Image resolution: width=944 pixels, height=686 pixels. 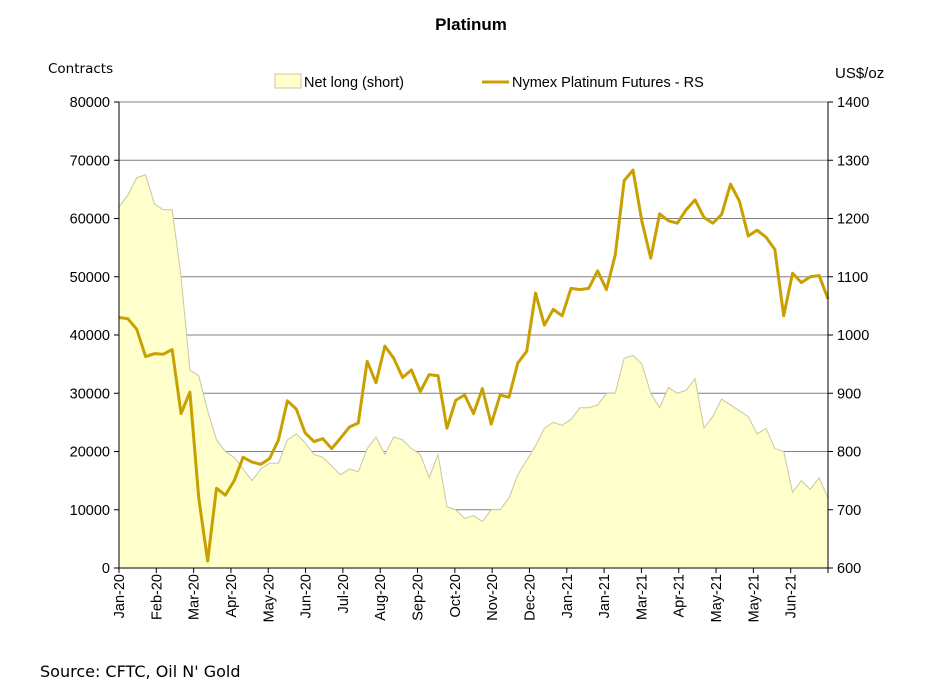 I want to click on x-tick-label: Aug-20, so click(x=381, y=597).